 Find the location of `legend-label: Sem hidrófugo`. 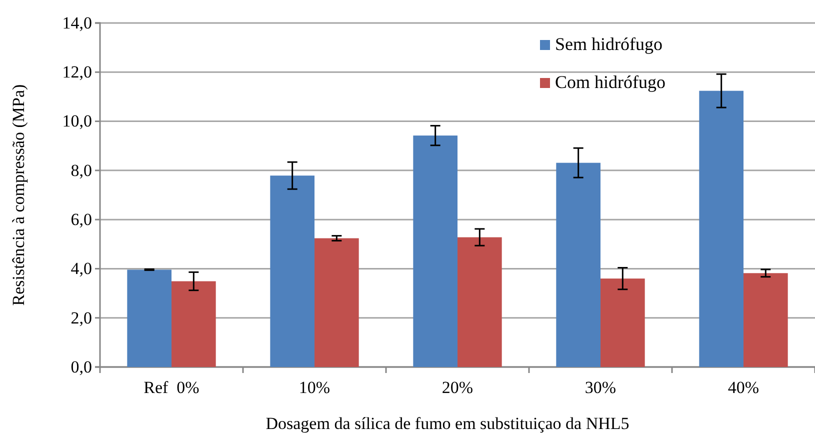

legend-label: Sem hidrófugo is located at coordinates (608, 44).